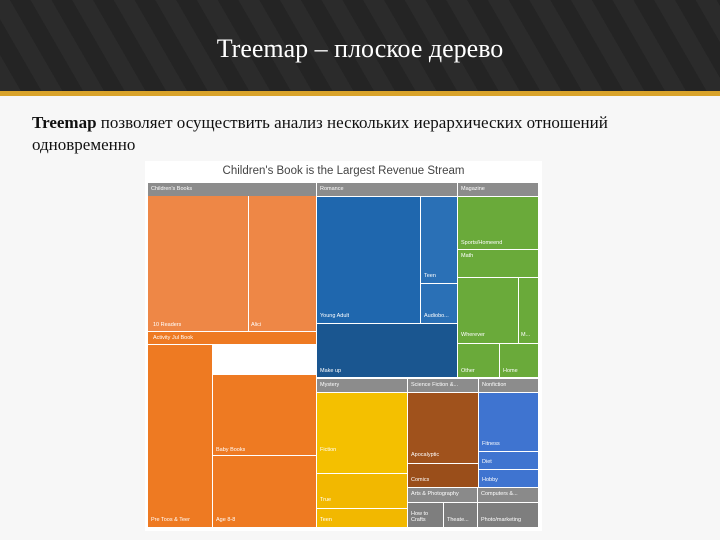  I want to click on tile-label-sports: Sports/Homeend, so click(482, 243).